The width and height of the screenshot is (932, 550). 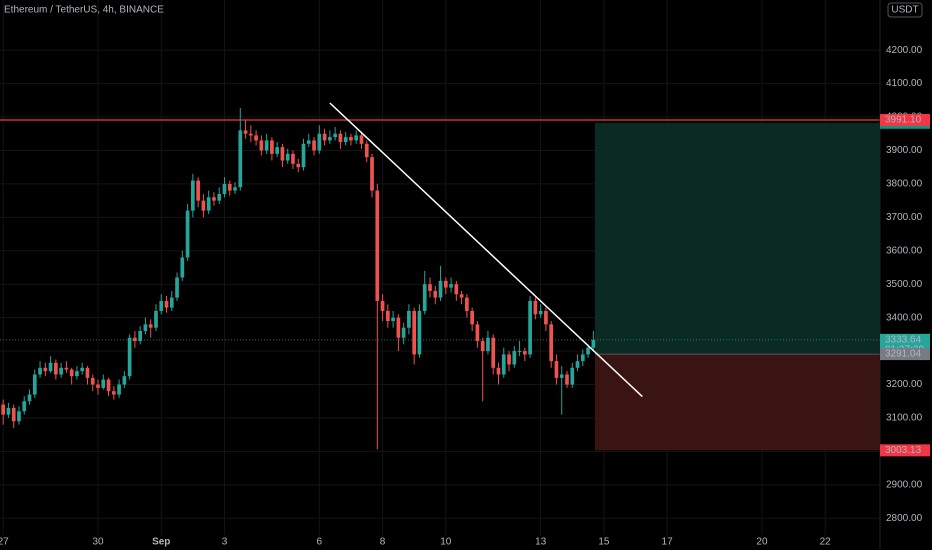 What do you see at coordinates (904, 317) in the screenshot?
I see `y-tick-label: 3400.00` at bounding box center [904, 317].